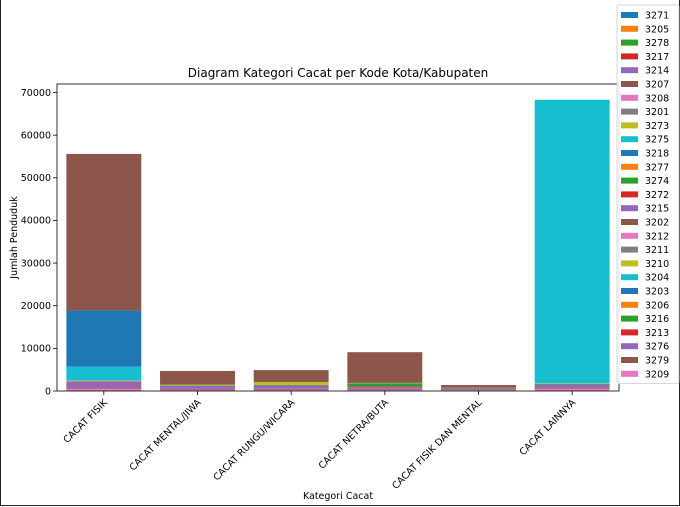 Image resolution: width=680 pixels, height=507 pixels. Describe the element at coordinates (657, 264) in the screenshot. I see `legend-entry: 3210` at that location.